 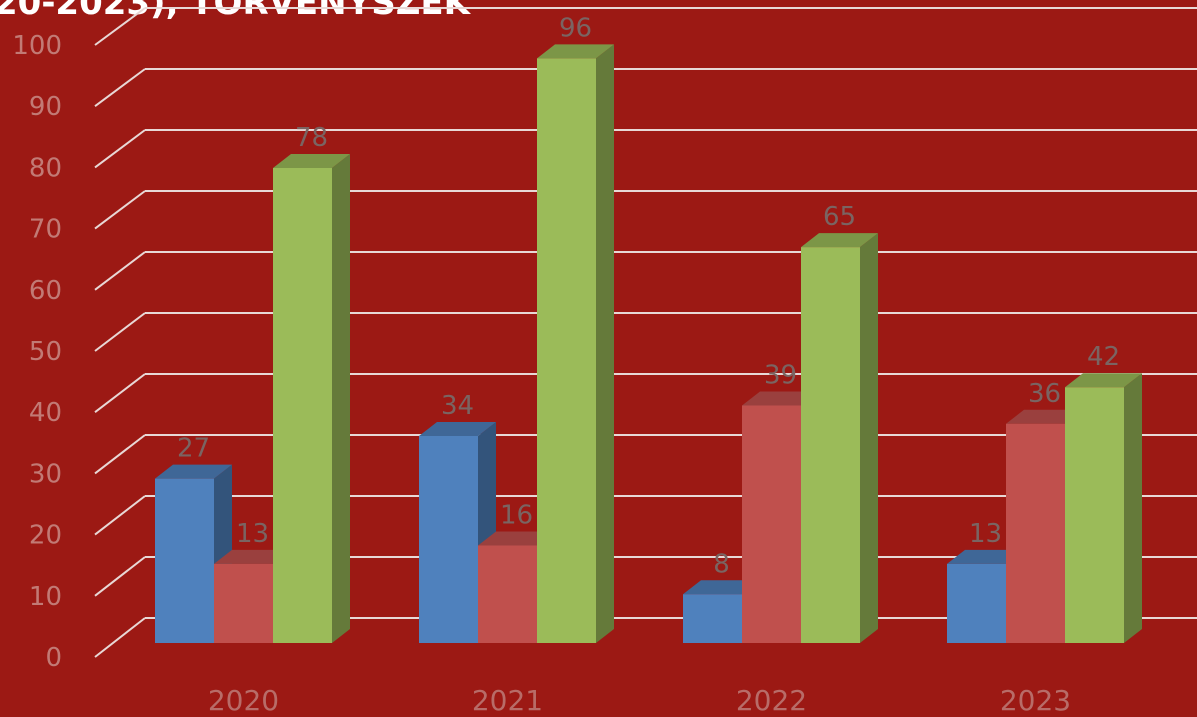 I want to click on x-tick-label: 2022, so click(x=771, y=700).